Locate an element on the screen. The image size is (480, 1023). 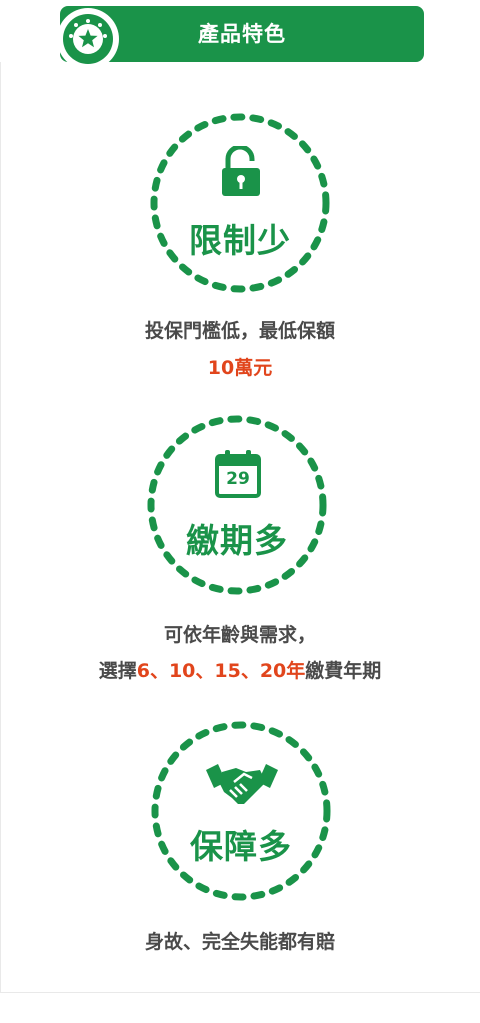
feature-ring-limits: 限制少 is located at coordinates (240, 203).